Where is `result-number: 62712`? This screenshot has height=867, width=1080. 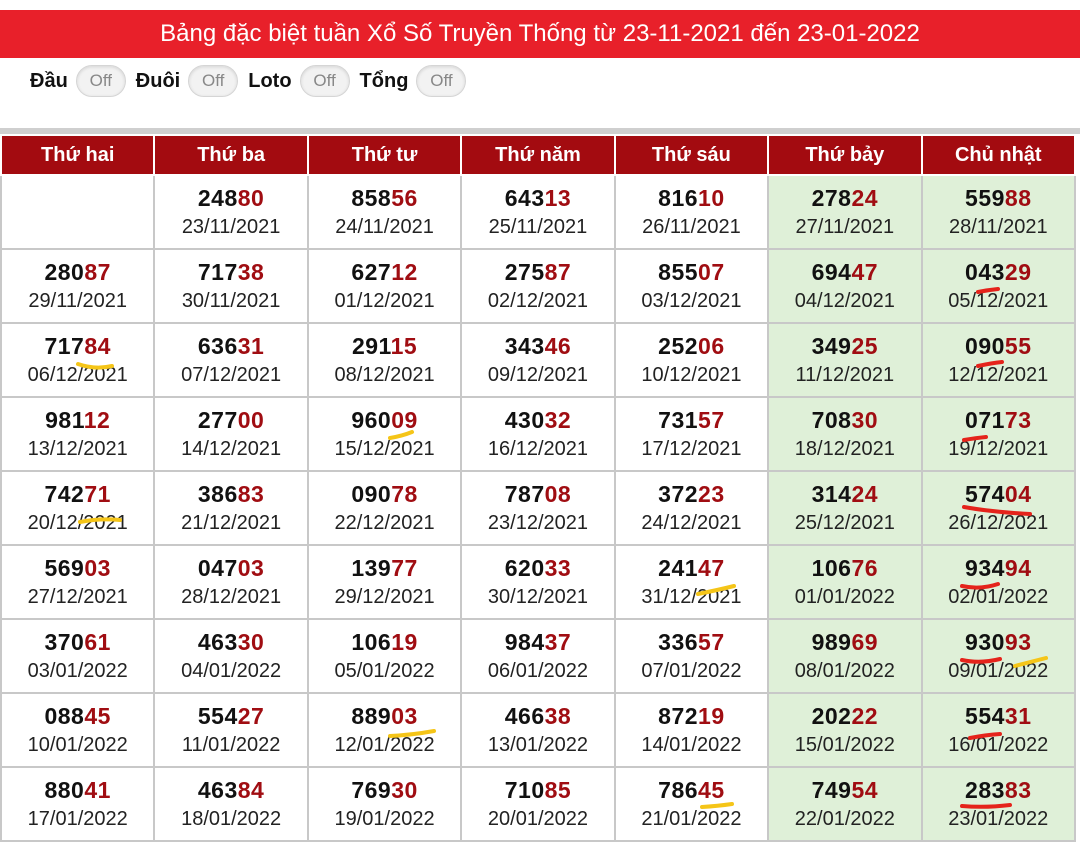 result-number: 62712 is located at coordinates (384, 272).